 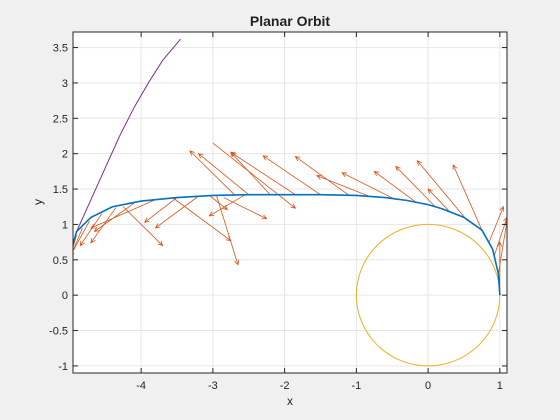 What do you see at coordinates (60, 261) in the screenshot?
I see `y-tick-label: 0.5` at bounding box center [60, 261].